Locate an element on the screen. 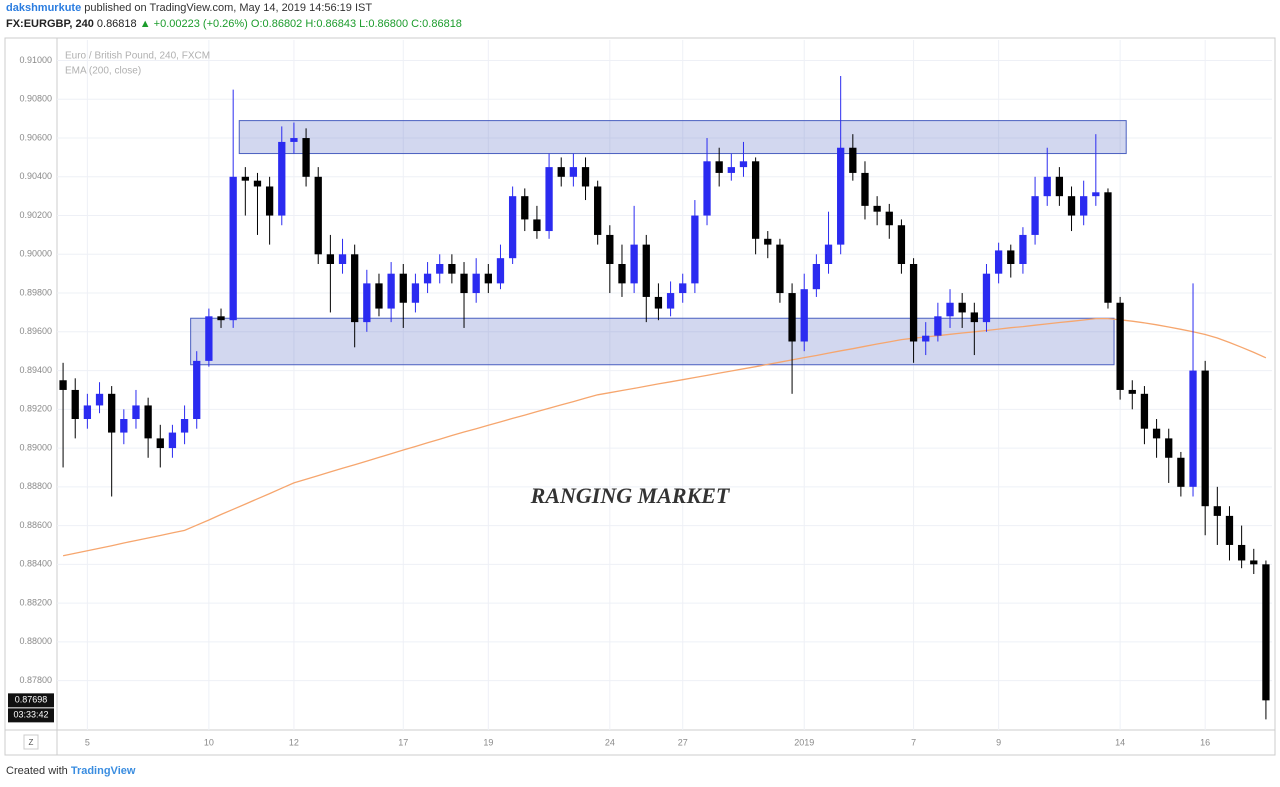  created-with: Created with is located at coordinates (37, 771).